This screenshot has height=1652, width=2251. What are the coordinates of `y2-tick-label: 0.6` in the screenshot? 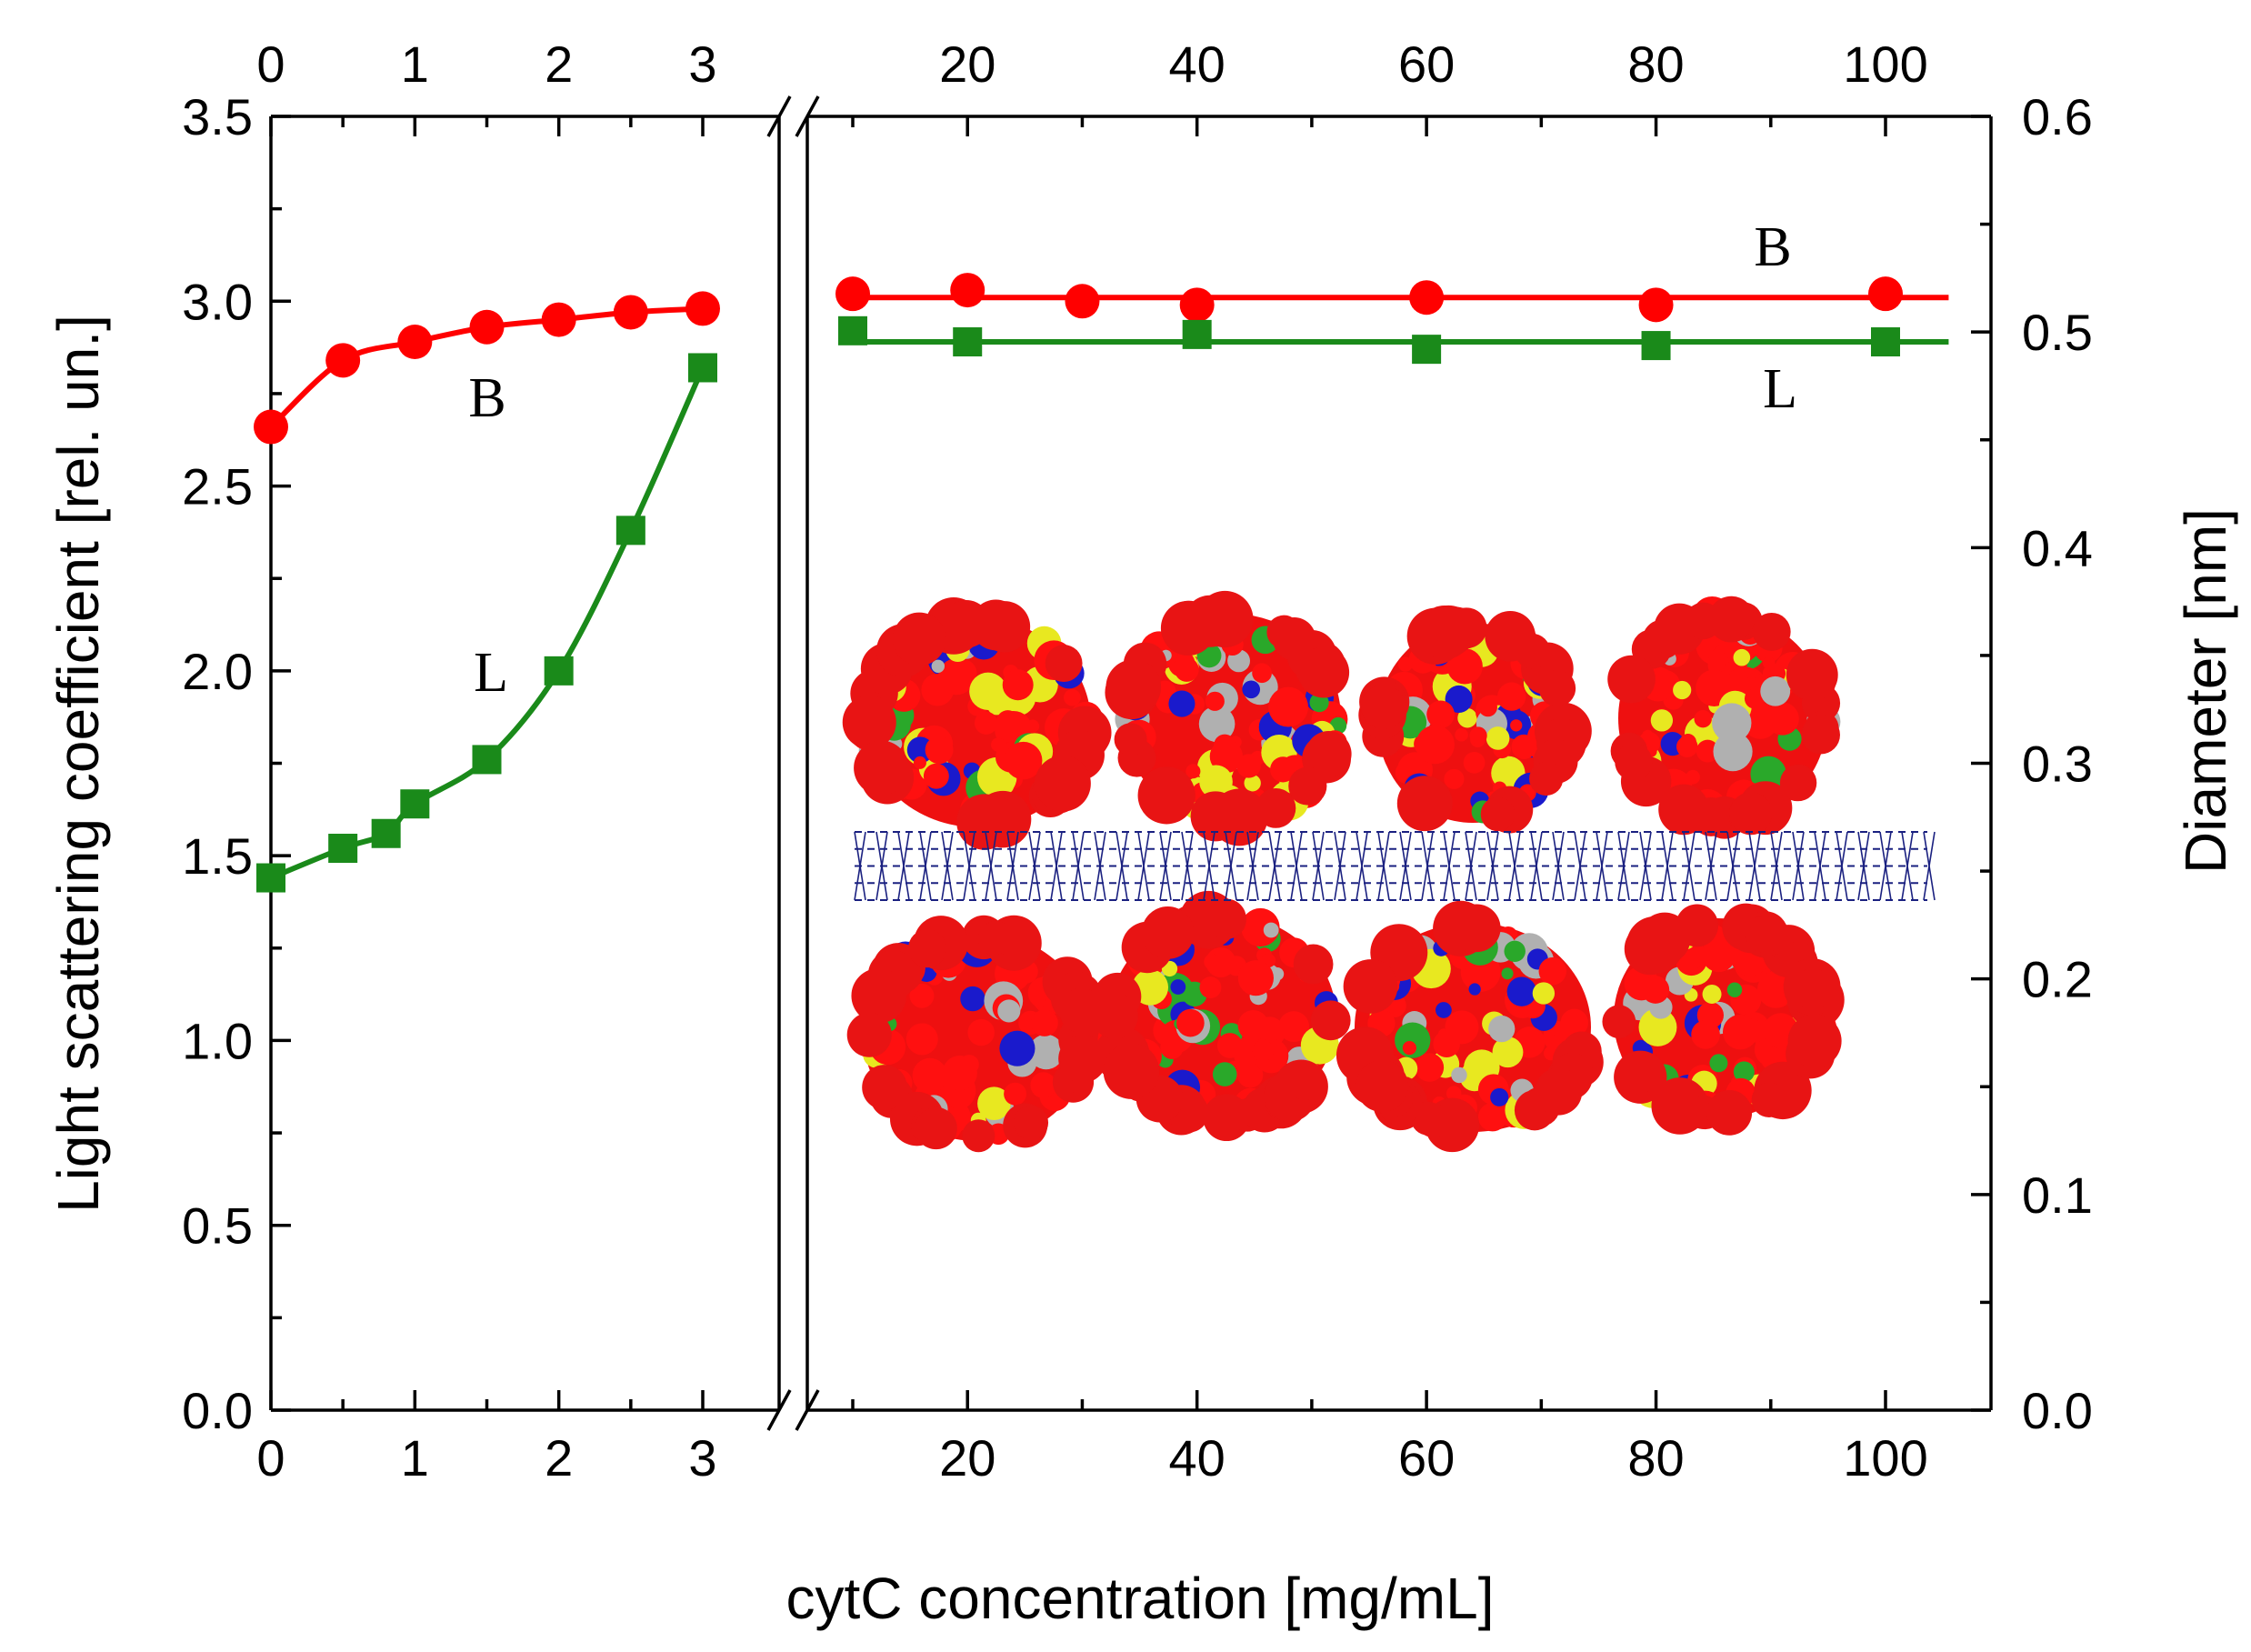 It's located at (2057, 116).